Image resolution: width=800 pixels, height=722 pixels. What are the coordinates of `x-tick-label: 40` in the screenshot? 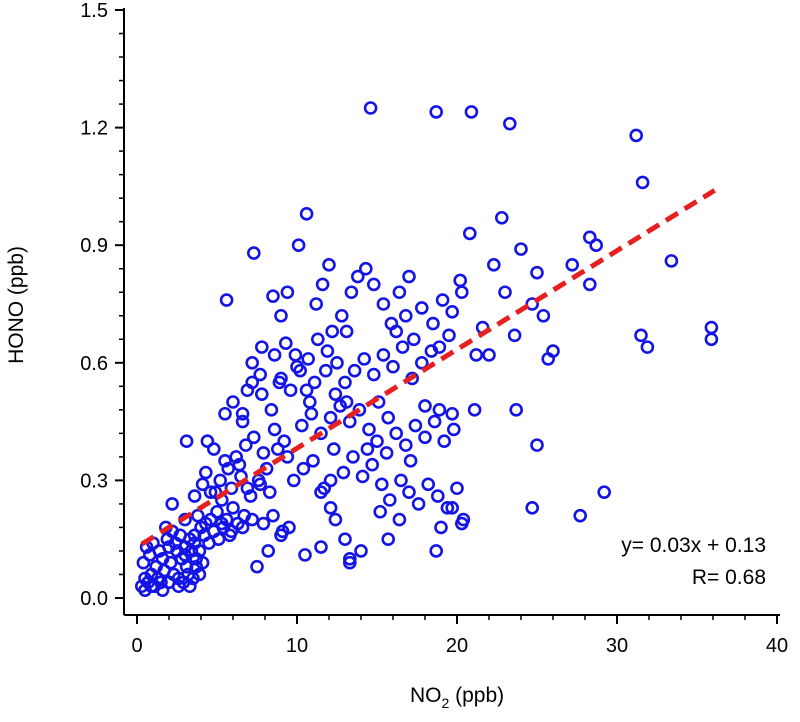 It's located at (777, 646).